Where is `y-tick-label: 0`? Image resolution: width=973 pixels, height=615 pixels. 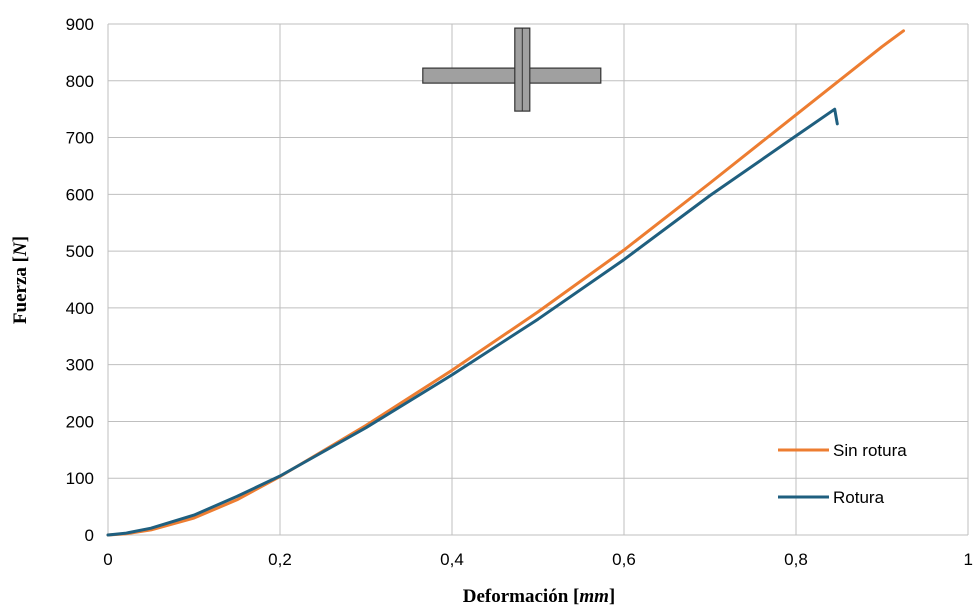
y-tick-label: 0 is located at coordinates (89, 535).